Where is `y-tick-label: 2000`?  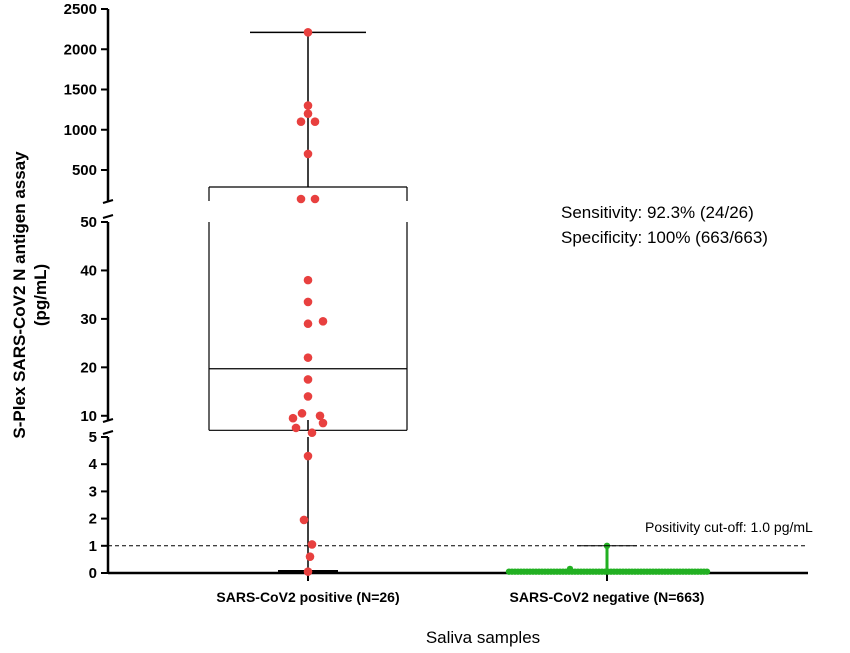
y-tick-label: 2000 is located at coordinates (80, 49).